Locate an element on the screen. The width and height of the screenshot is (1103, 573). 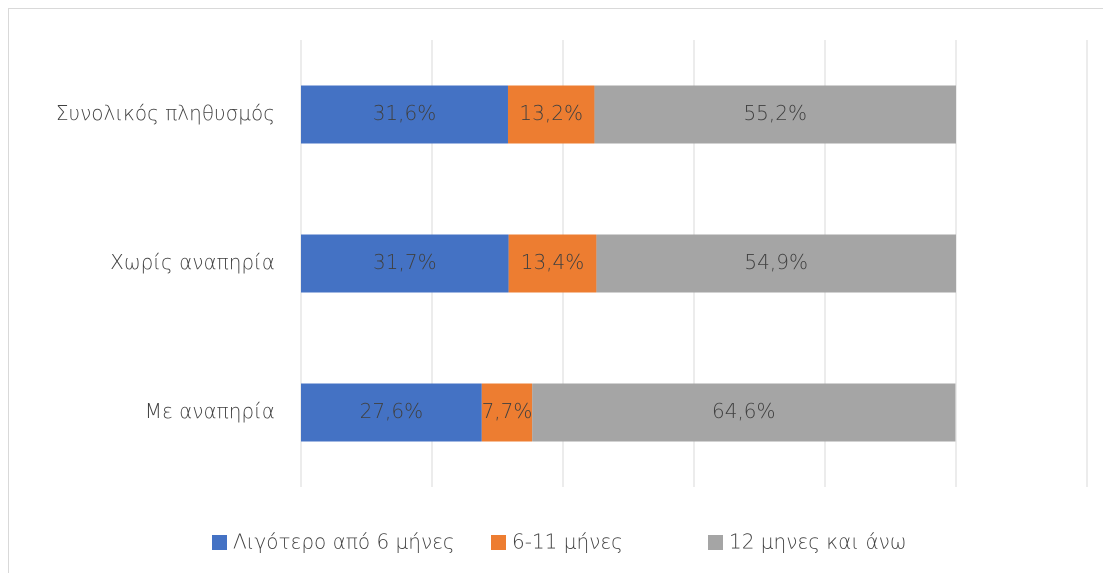
data-label: 13,2% is located at coordinates (551, 113).